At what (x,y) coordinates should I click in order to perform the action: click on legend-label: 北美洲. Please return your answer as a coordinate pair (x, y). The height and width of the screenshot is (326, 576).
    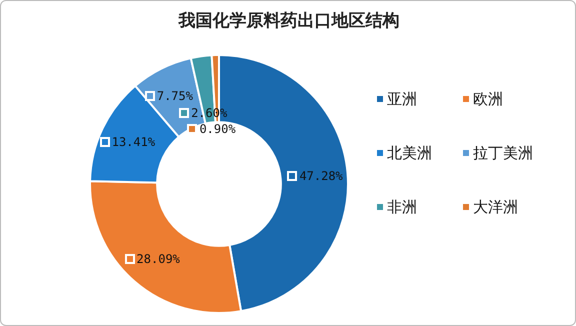
    Looking at the image, I should click on (409, 153).